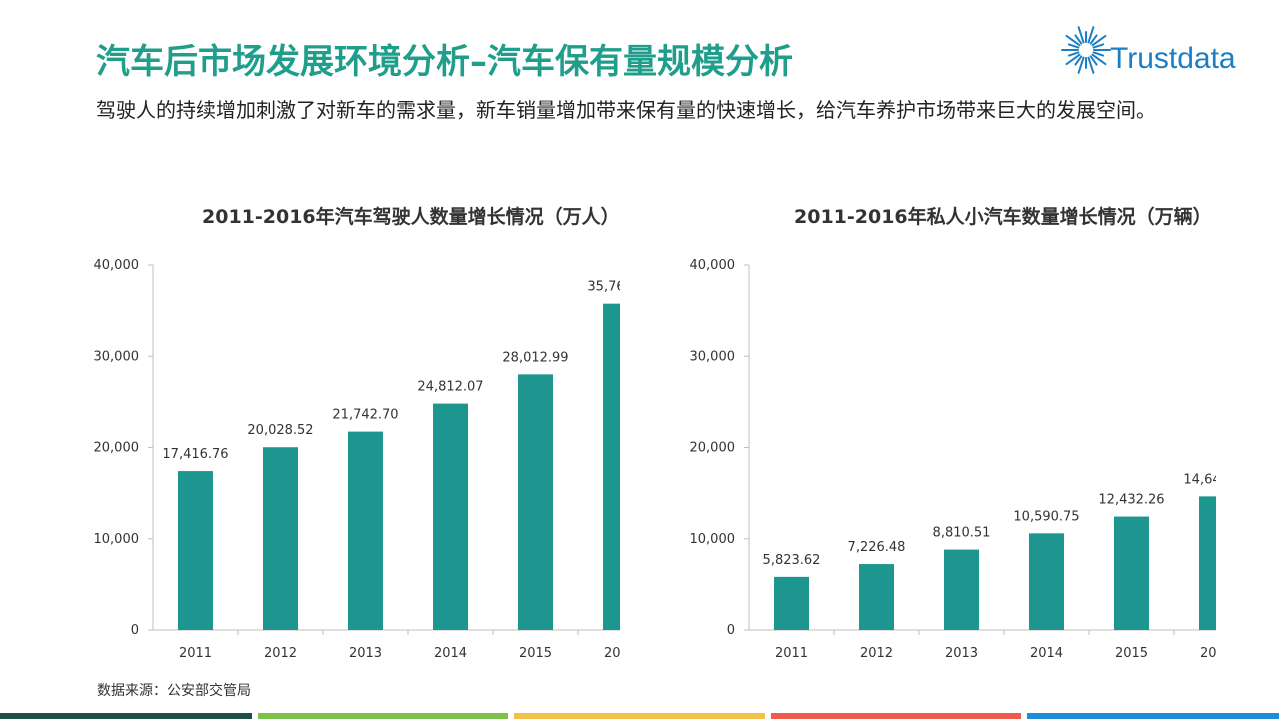 Image resolution: width=1279 pixels, height=719 pixels. What do you see at coordinates (280, 430) in the screenshot?
I see `value-label-2012: 20,028.52` at bounding box center [280, 430].